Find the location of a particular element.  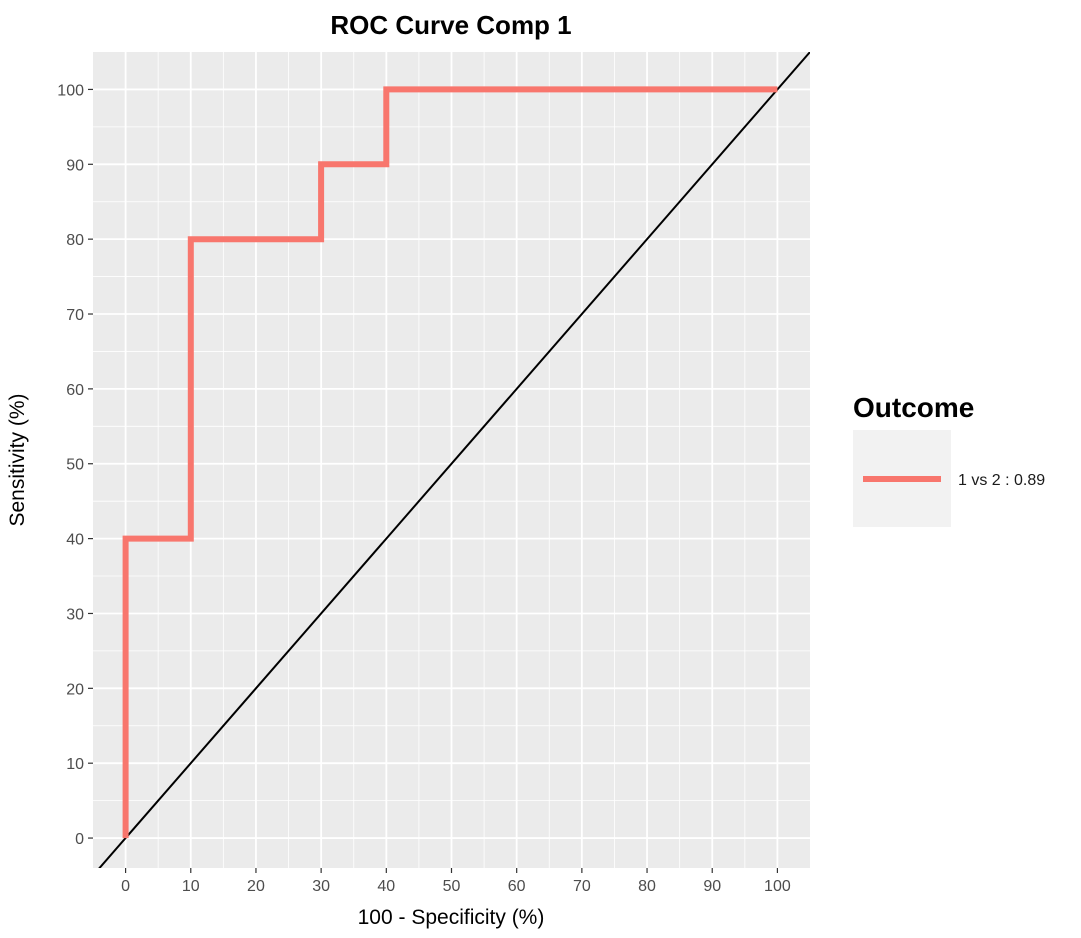

y-axis-title: Sensitivity (%) is located at coordinates (17, 459).